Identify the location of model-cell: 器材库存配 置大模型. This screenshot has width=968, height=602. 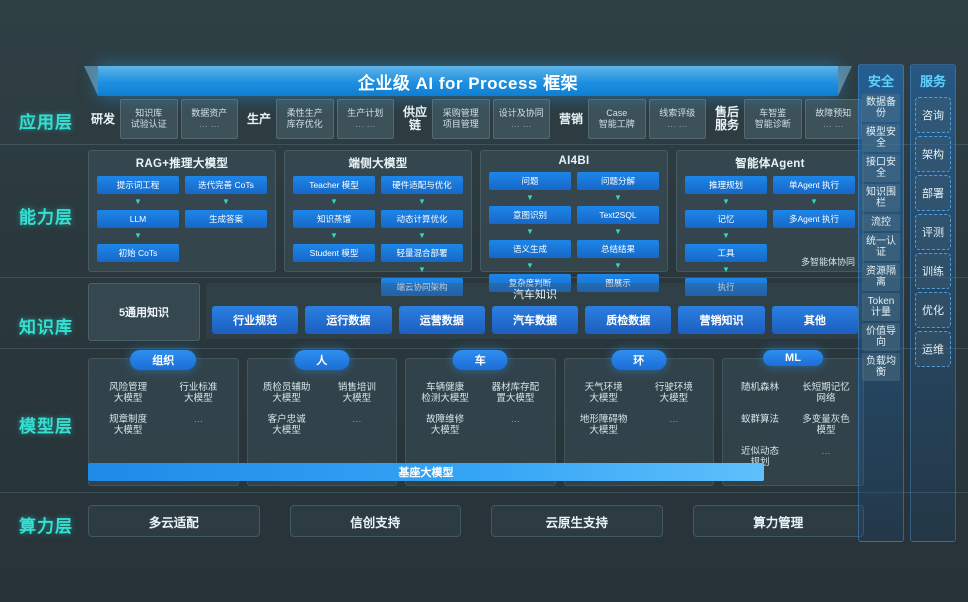
(515, 393).